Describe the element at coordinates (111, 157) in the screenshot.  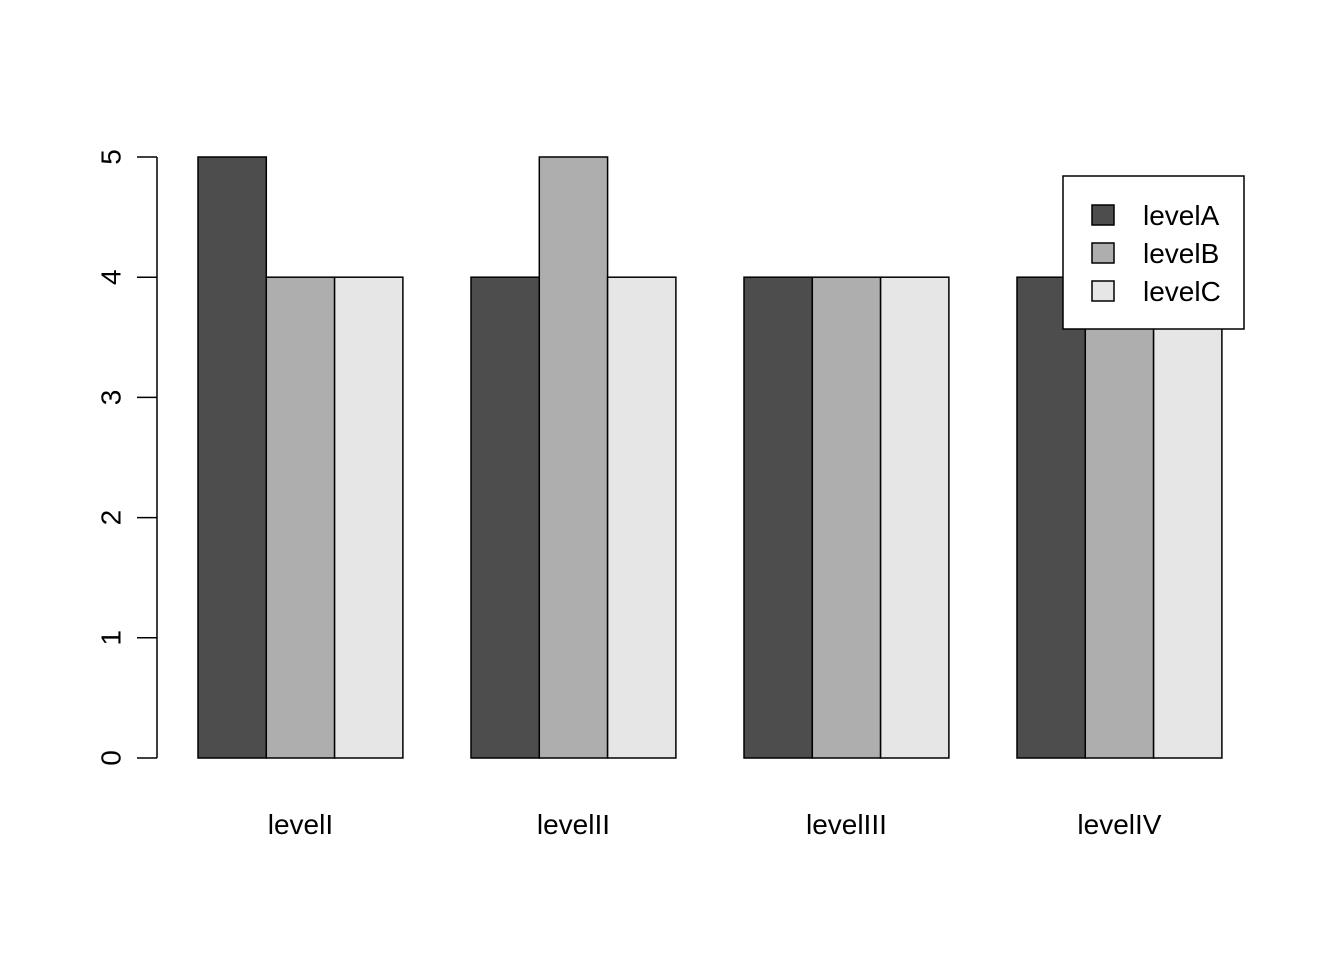
I see `y-tick-label: 5` at that location.